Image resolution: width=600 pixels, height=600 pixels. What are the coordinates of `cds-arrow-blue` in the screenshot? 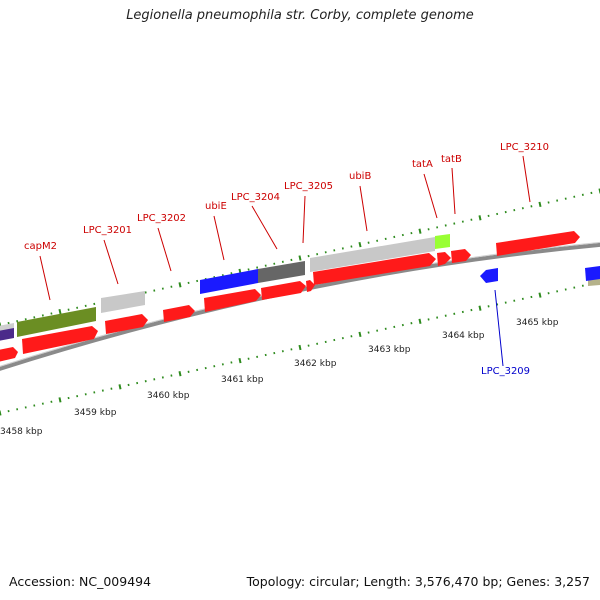 It's located at (592, 273).